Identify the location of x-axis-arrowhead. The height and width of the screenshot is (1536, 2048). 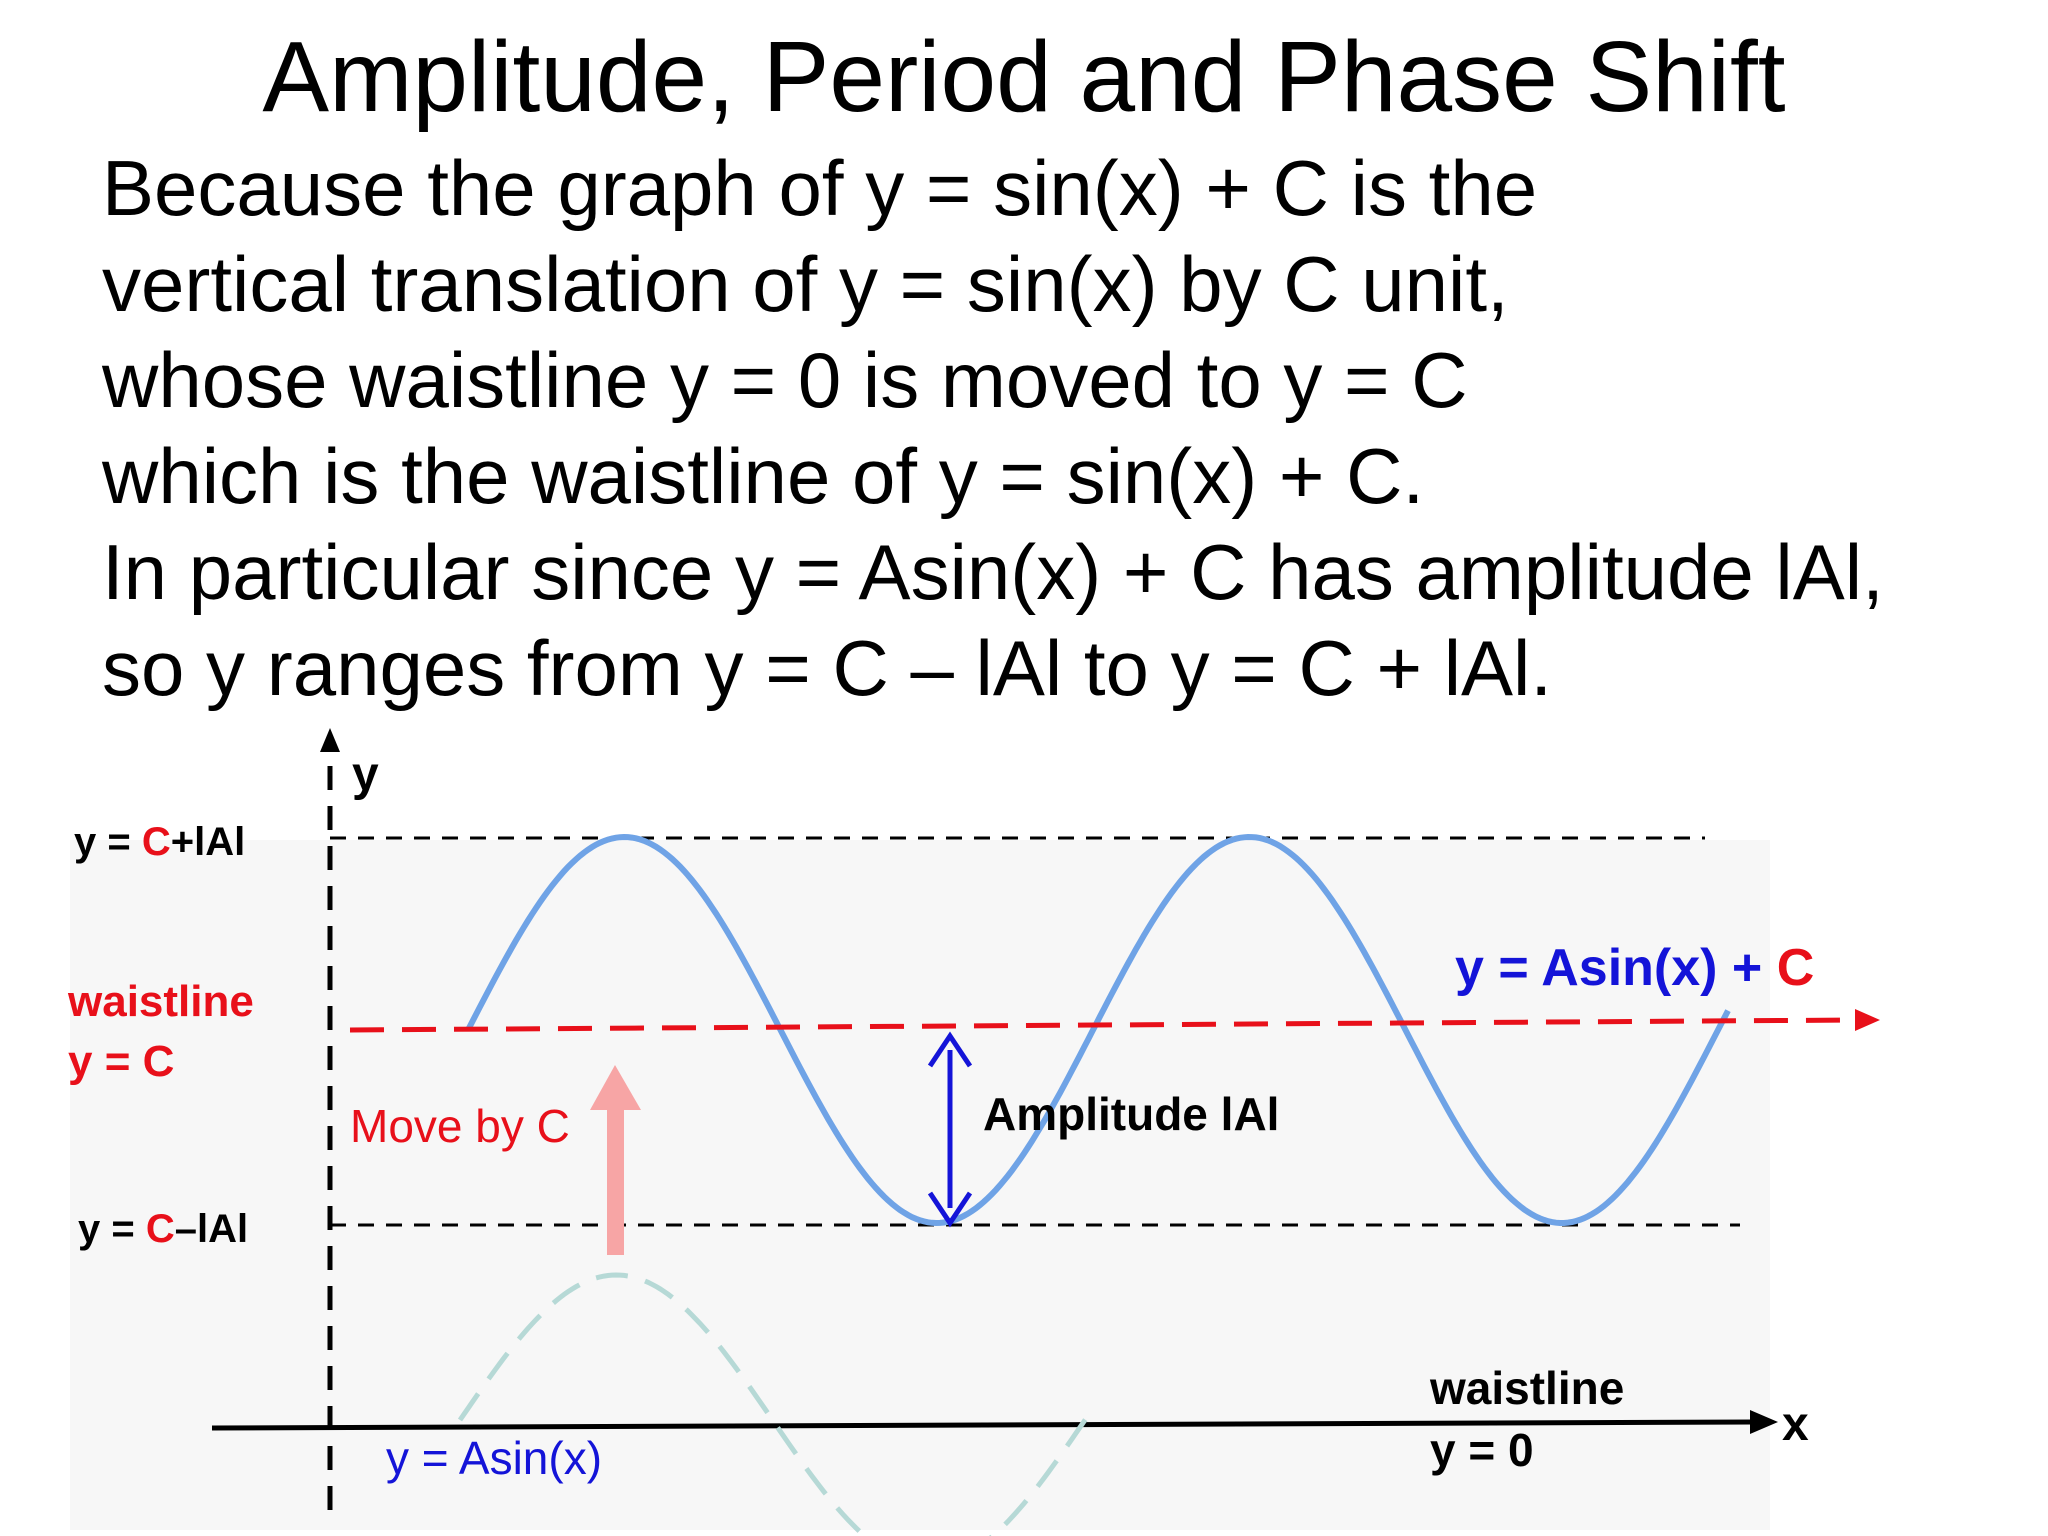
(1764, 1422).